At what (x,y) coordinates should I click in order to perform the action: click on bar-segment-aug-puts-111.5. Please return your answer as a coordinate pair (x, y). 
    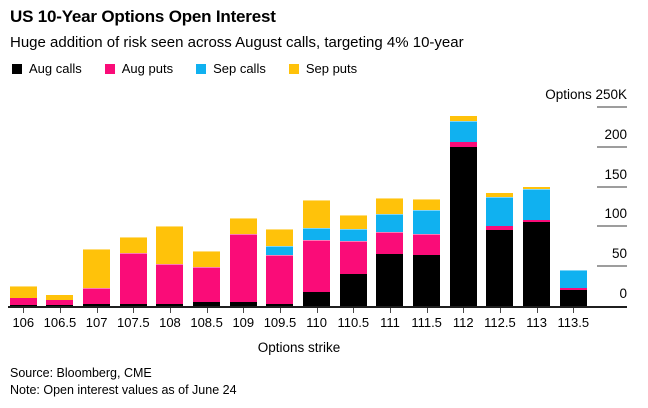
    Looking at the image, I should click on (427, 244).